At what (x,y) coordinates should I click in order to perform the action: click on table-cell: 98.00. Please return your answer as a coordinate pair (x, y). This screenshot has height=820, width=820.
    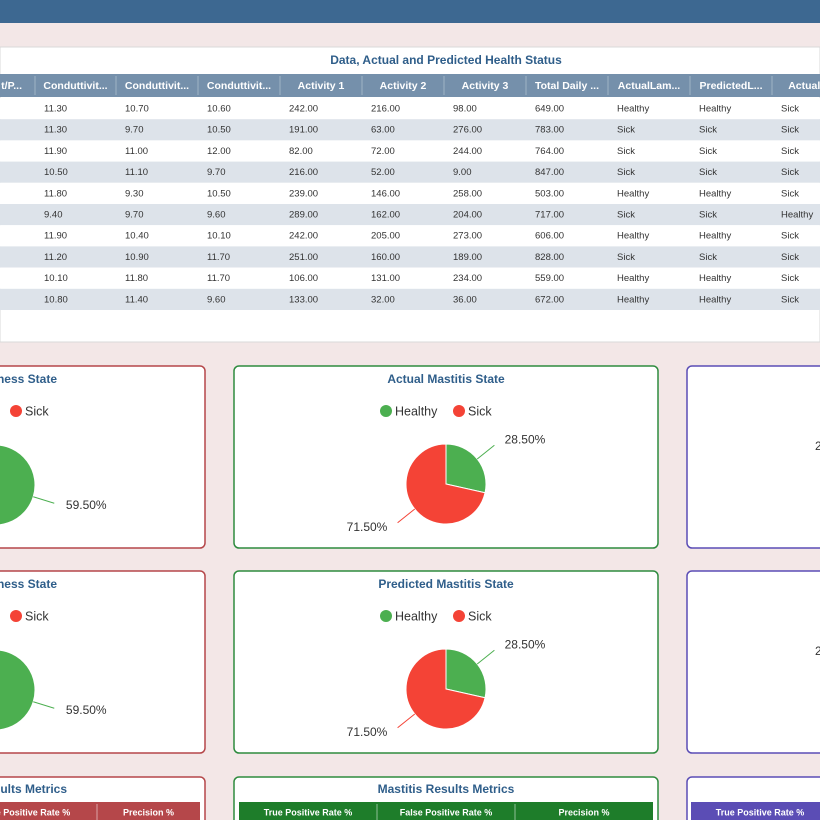
    Looking at the image, I should click on (465, 109).